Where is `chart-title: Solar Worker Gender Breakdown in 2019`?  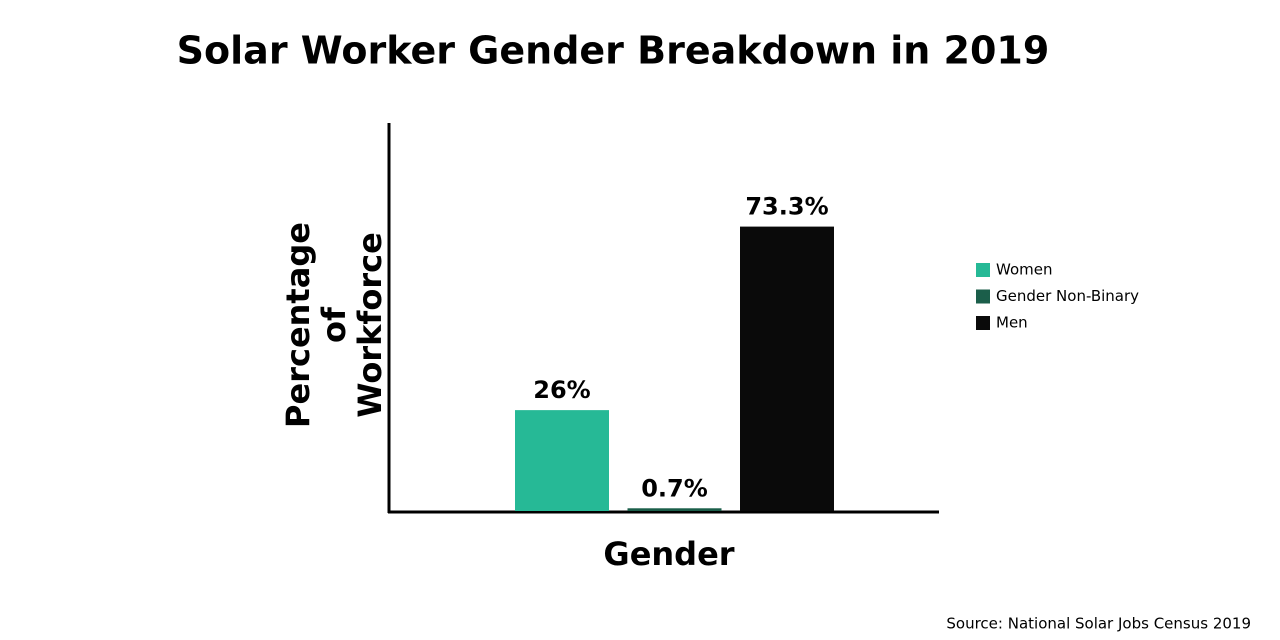 chart-title: Solar Worker Gender Breakdown in 2019 is located at coordinates (613, 51).